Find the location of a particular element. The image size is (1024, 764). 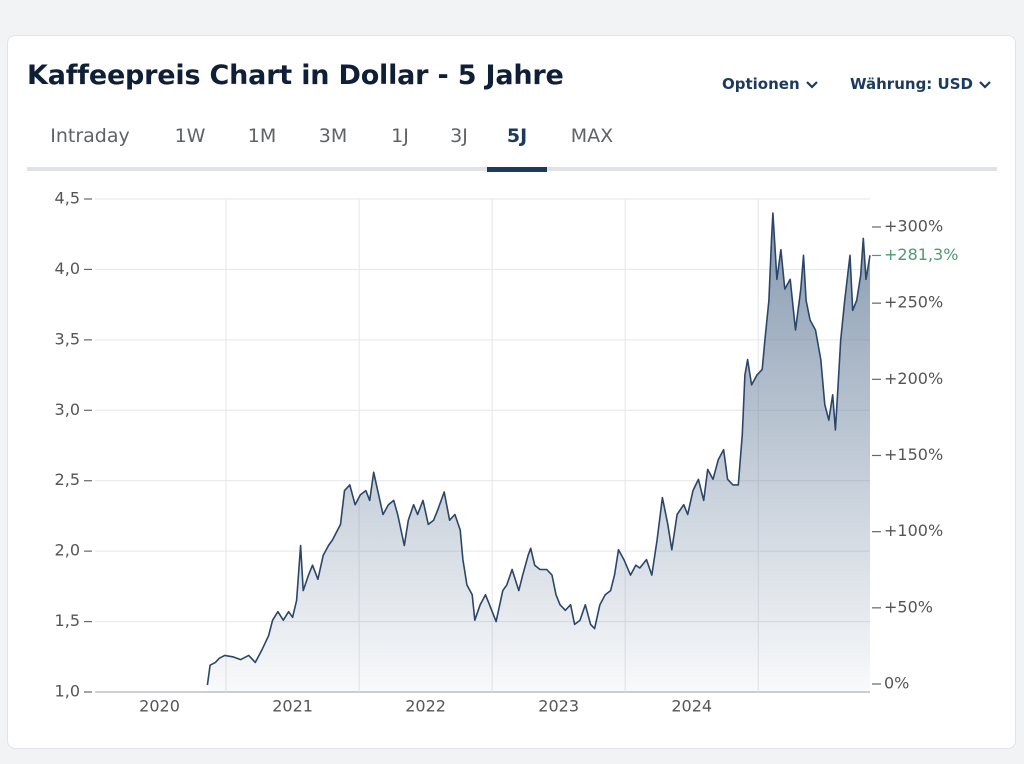

y2-tick-label: +200% is located at coordinates (913, 378).